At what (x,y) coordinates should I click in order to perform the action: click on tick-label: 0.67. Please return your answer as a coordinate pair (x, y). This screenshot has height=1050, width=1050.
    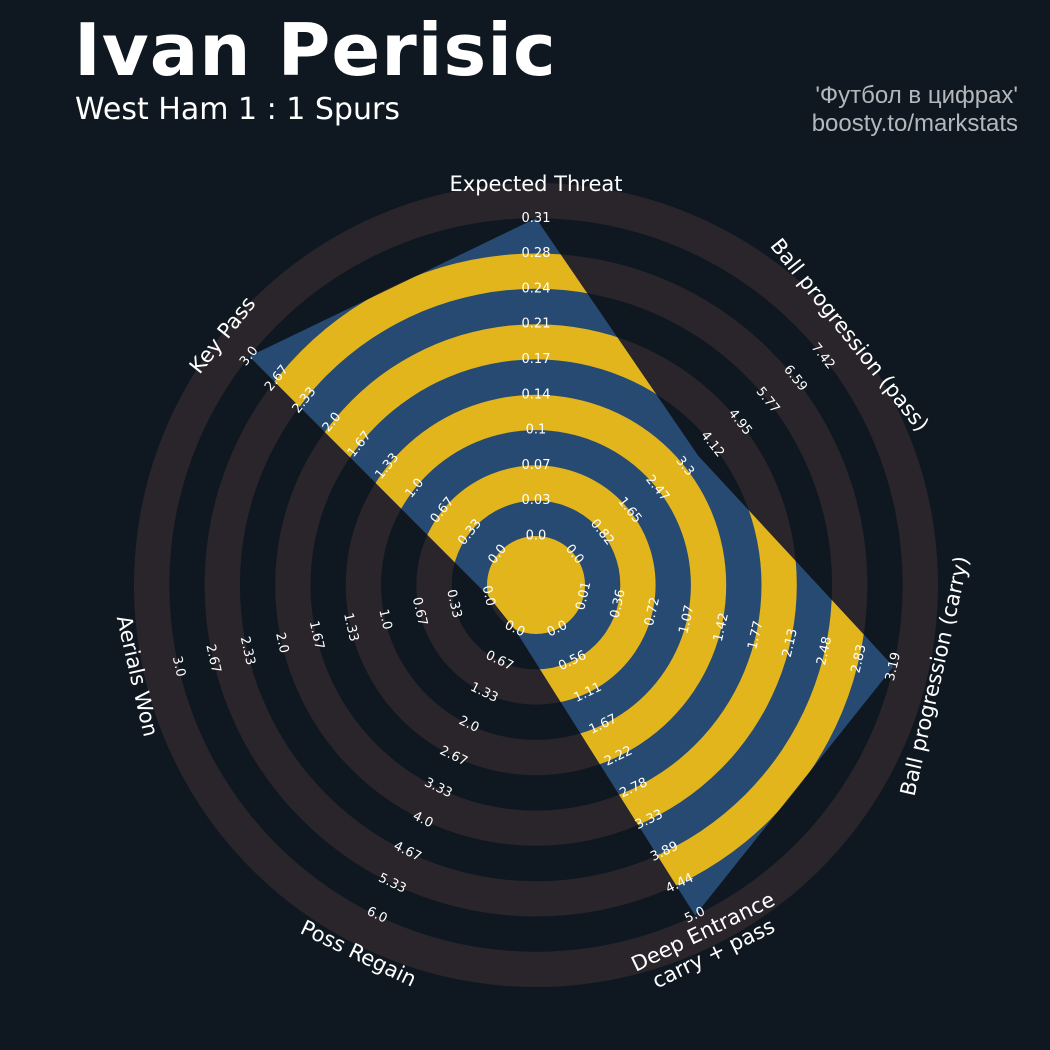
    Looking at the image, I should click on (419, 612).